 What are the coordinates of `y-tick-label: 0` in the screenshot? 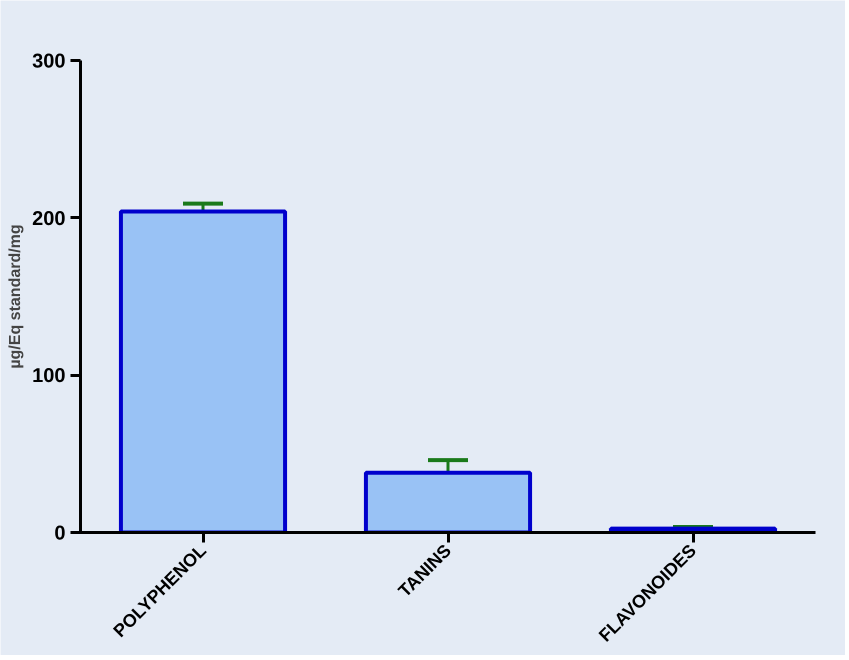 It's located at (60, 533).